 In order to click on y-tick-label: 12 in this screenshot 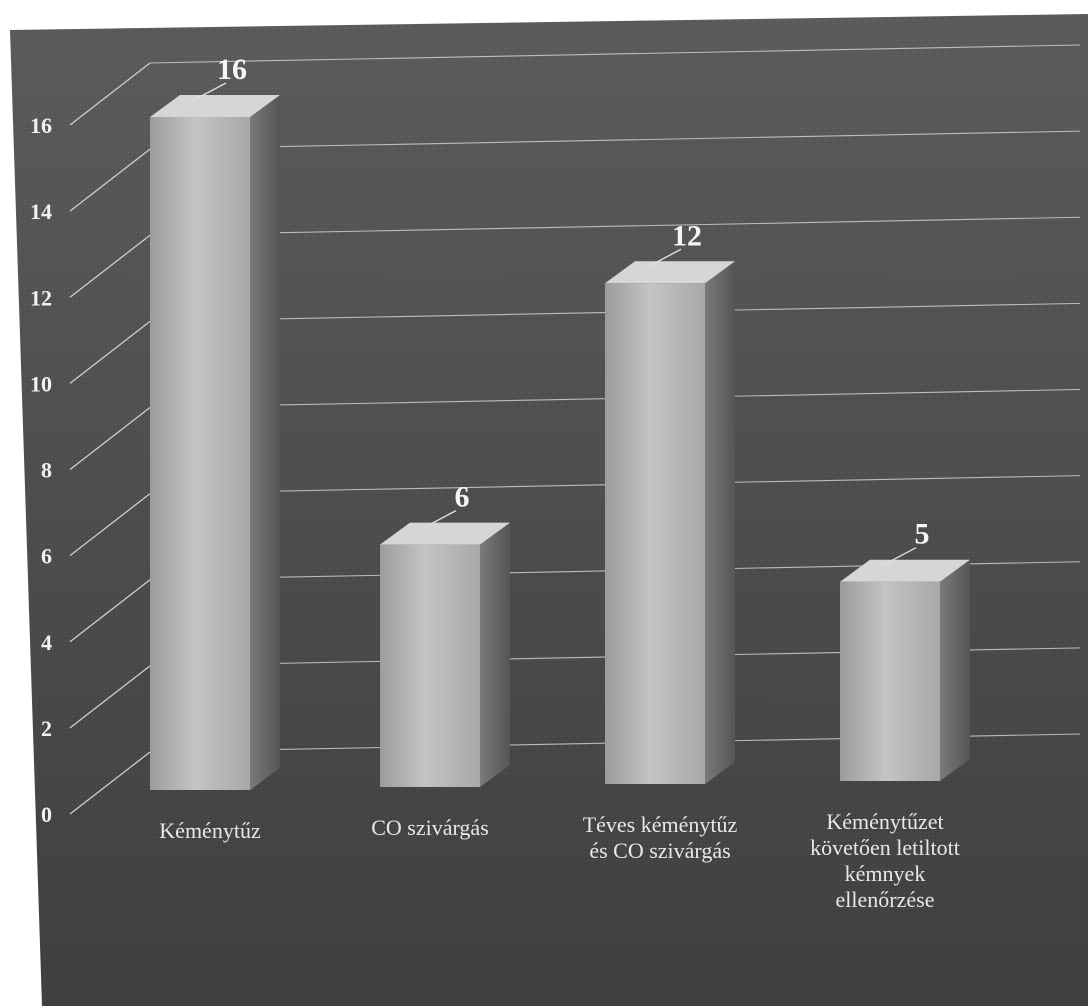, I will do `click(41, 297)`.